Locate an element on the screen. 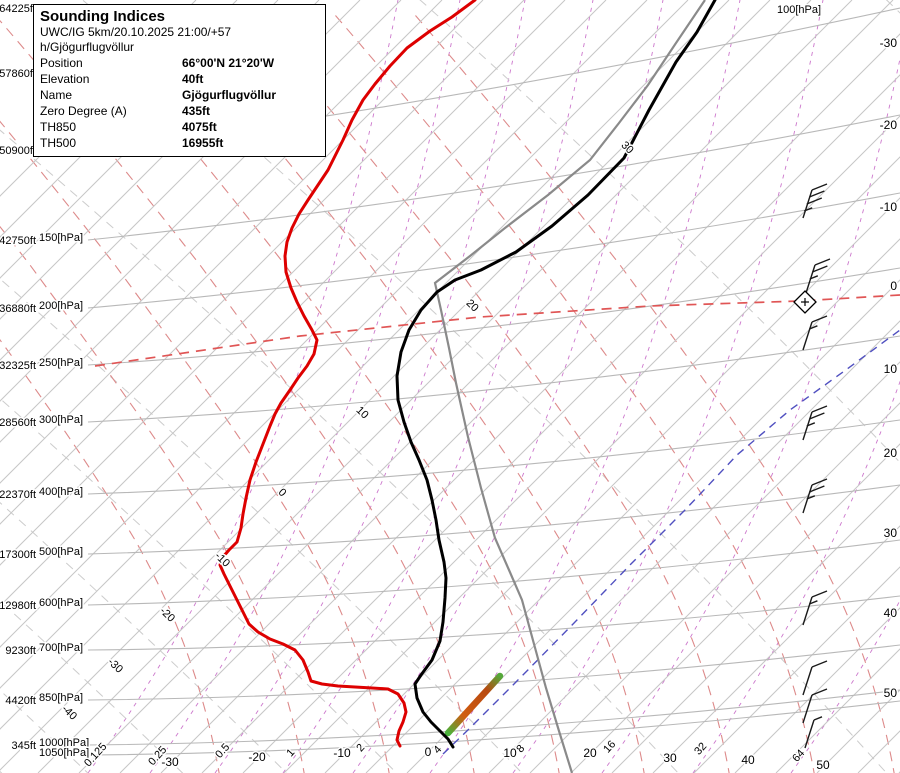 The width and height of the screenshot is (900, 773). altitude-ft-label: 17300ft is located at coordinates (18, 555).